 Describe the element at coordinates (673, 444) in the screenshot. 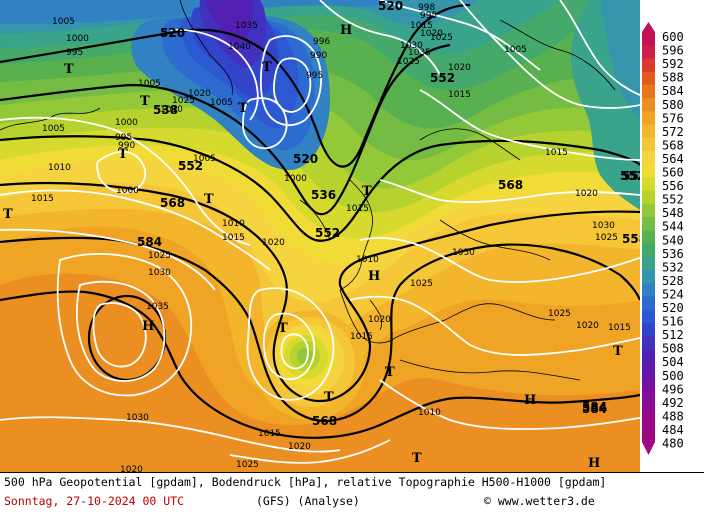

I see `scale-label: 480` at that location.